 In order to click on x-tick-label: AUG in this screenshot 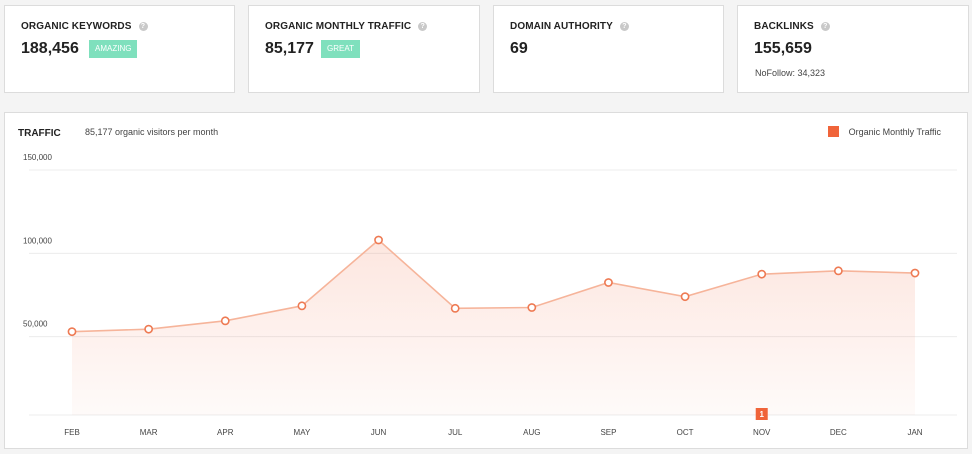, I will do `click(531, 432)`.